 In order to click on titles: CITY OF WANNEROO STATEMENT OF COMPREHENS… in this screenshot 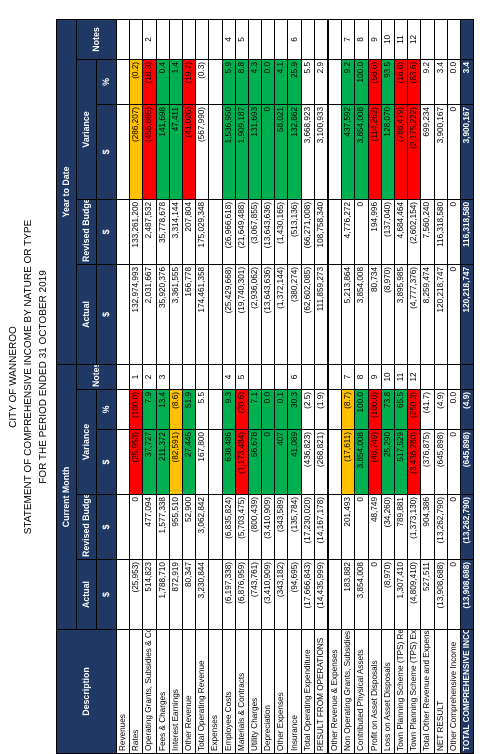, I will do `click(28, 377)`.